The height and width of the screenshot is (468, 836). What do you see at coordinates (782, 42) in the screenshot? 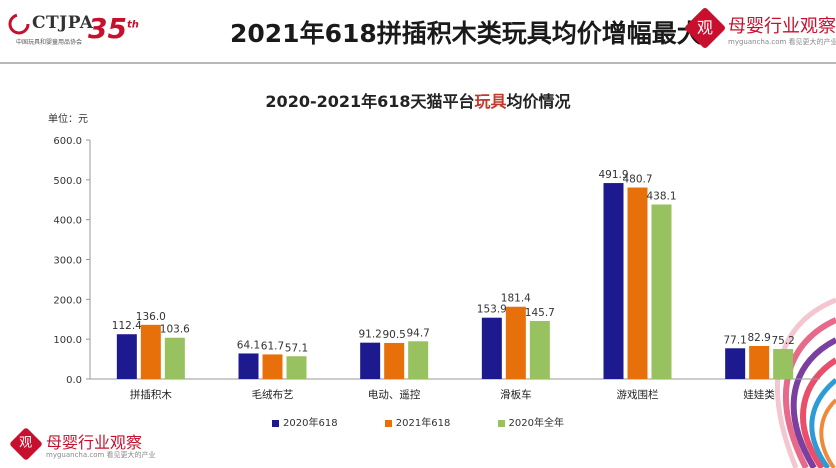
I see `brand-url: myguancha.com 看见更大的产业` at bounding box center [782, 42].